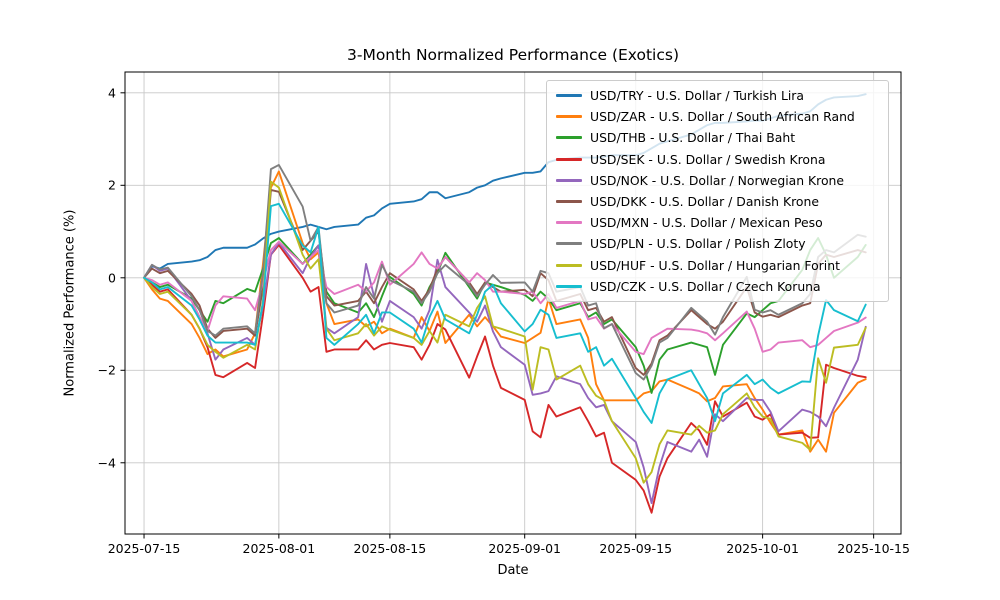 Image resolution: width=1000 pixels, height=600 pixels. I want to click on legend-item: USD/CZK - U.S. Dollar / Czech Koruna, so click(718, 286).